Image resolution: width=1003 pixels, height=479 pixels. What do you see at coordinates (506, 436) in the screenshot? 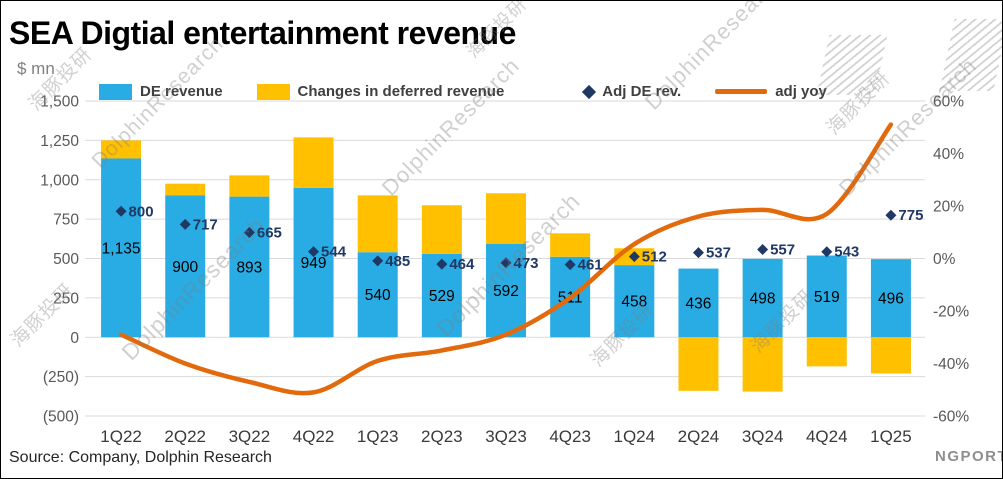
I see `x-axis-label: 3Q23` at bounding box center [506, 436].